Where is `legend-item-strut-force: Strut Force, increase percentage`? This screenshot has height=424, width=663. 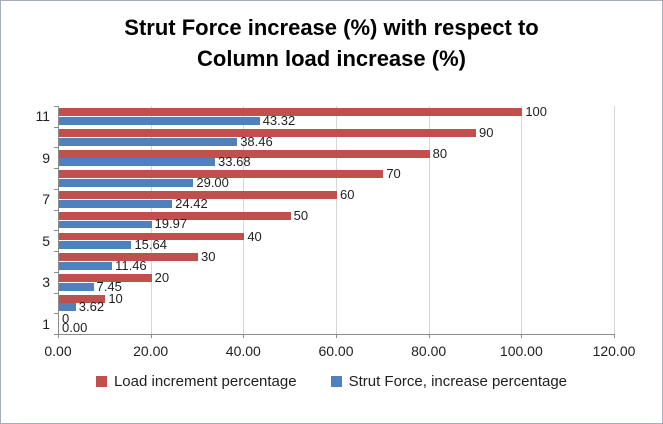 legend-item-strut-force: Strut Force, increase percentage is located at coordinates (449, 381).